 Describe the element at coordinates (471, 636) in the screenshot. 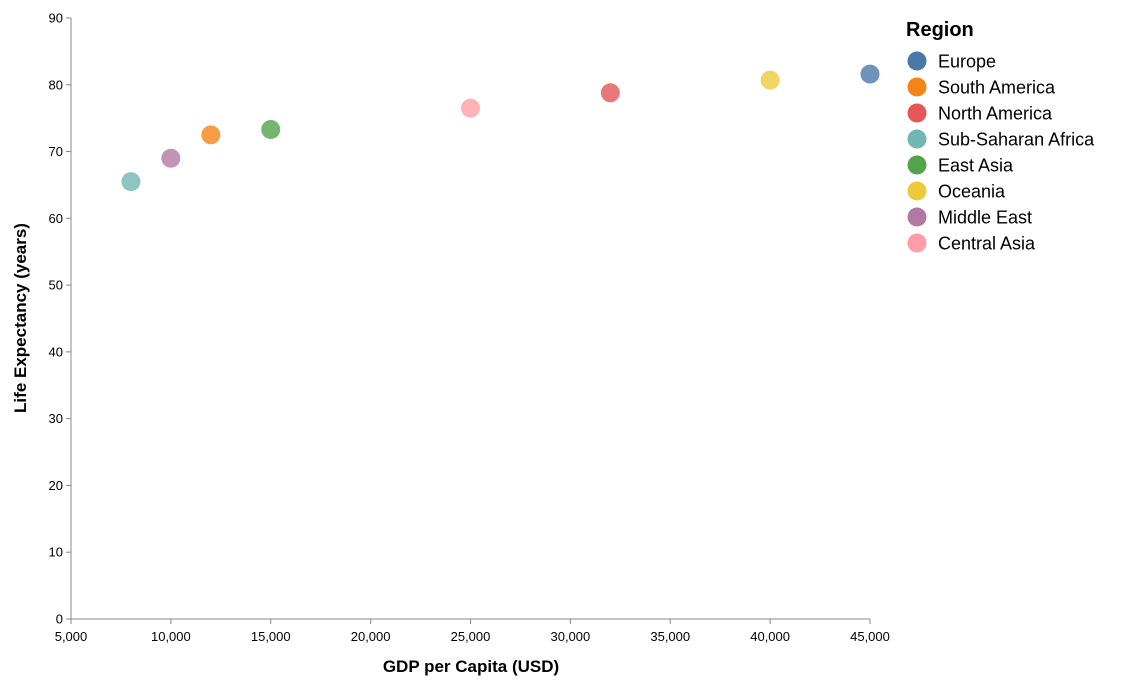

I see `x-tick-label: 25,000` at that location.